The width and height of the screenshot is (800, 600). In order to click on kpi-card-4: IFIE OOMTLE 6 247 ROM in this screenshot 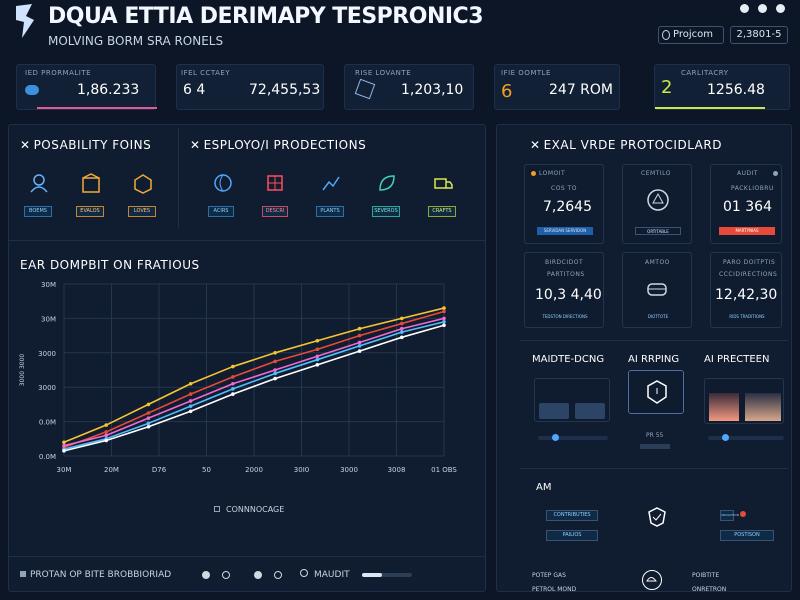, I will do `click(557, 87)`.